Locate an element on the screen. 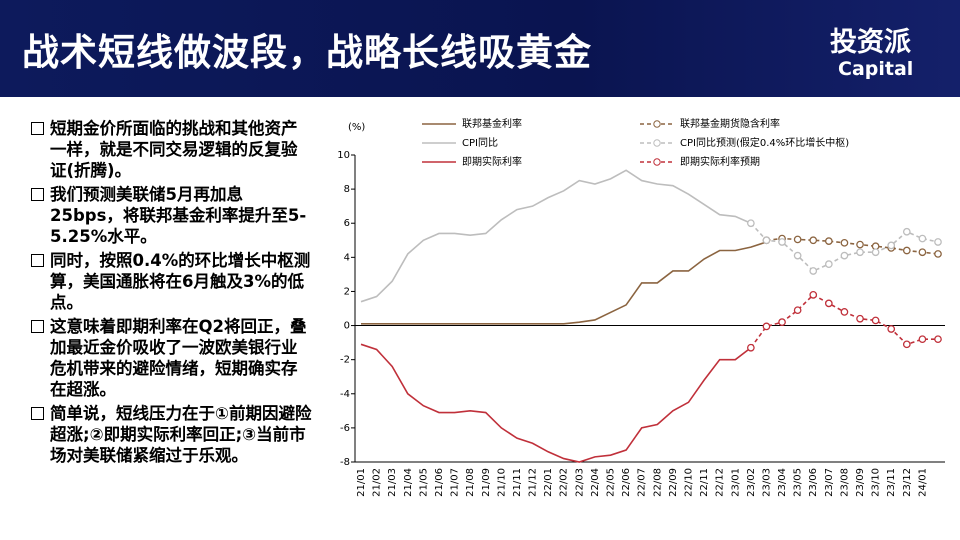 This screenshot has height=540, width=960. x-tick-label: 21/09 is located at coordinates (486, 482).